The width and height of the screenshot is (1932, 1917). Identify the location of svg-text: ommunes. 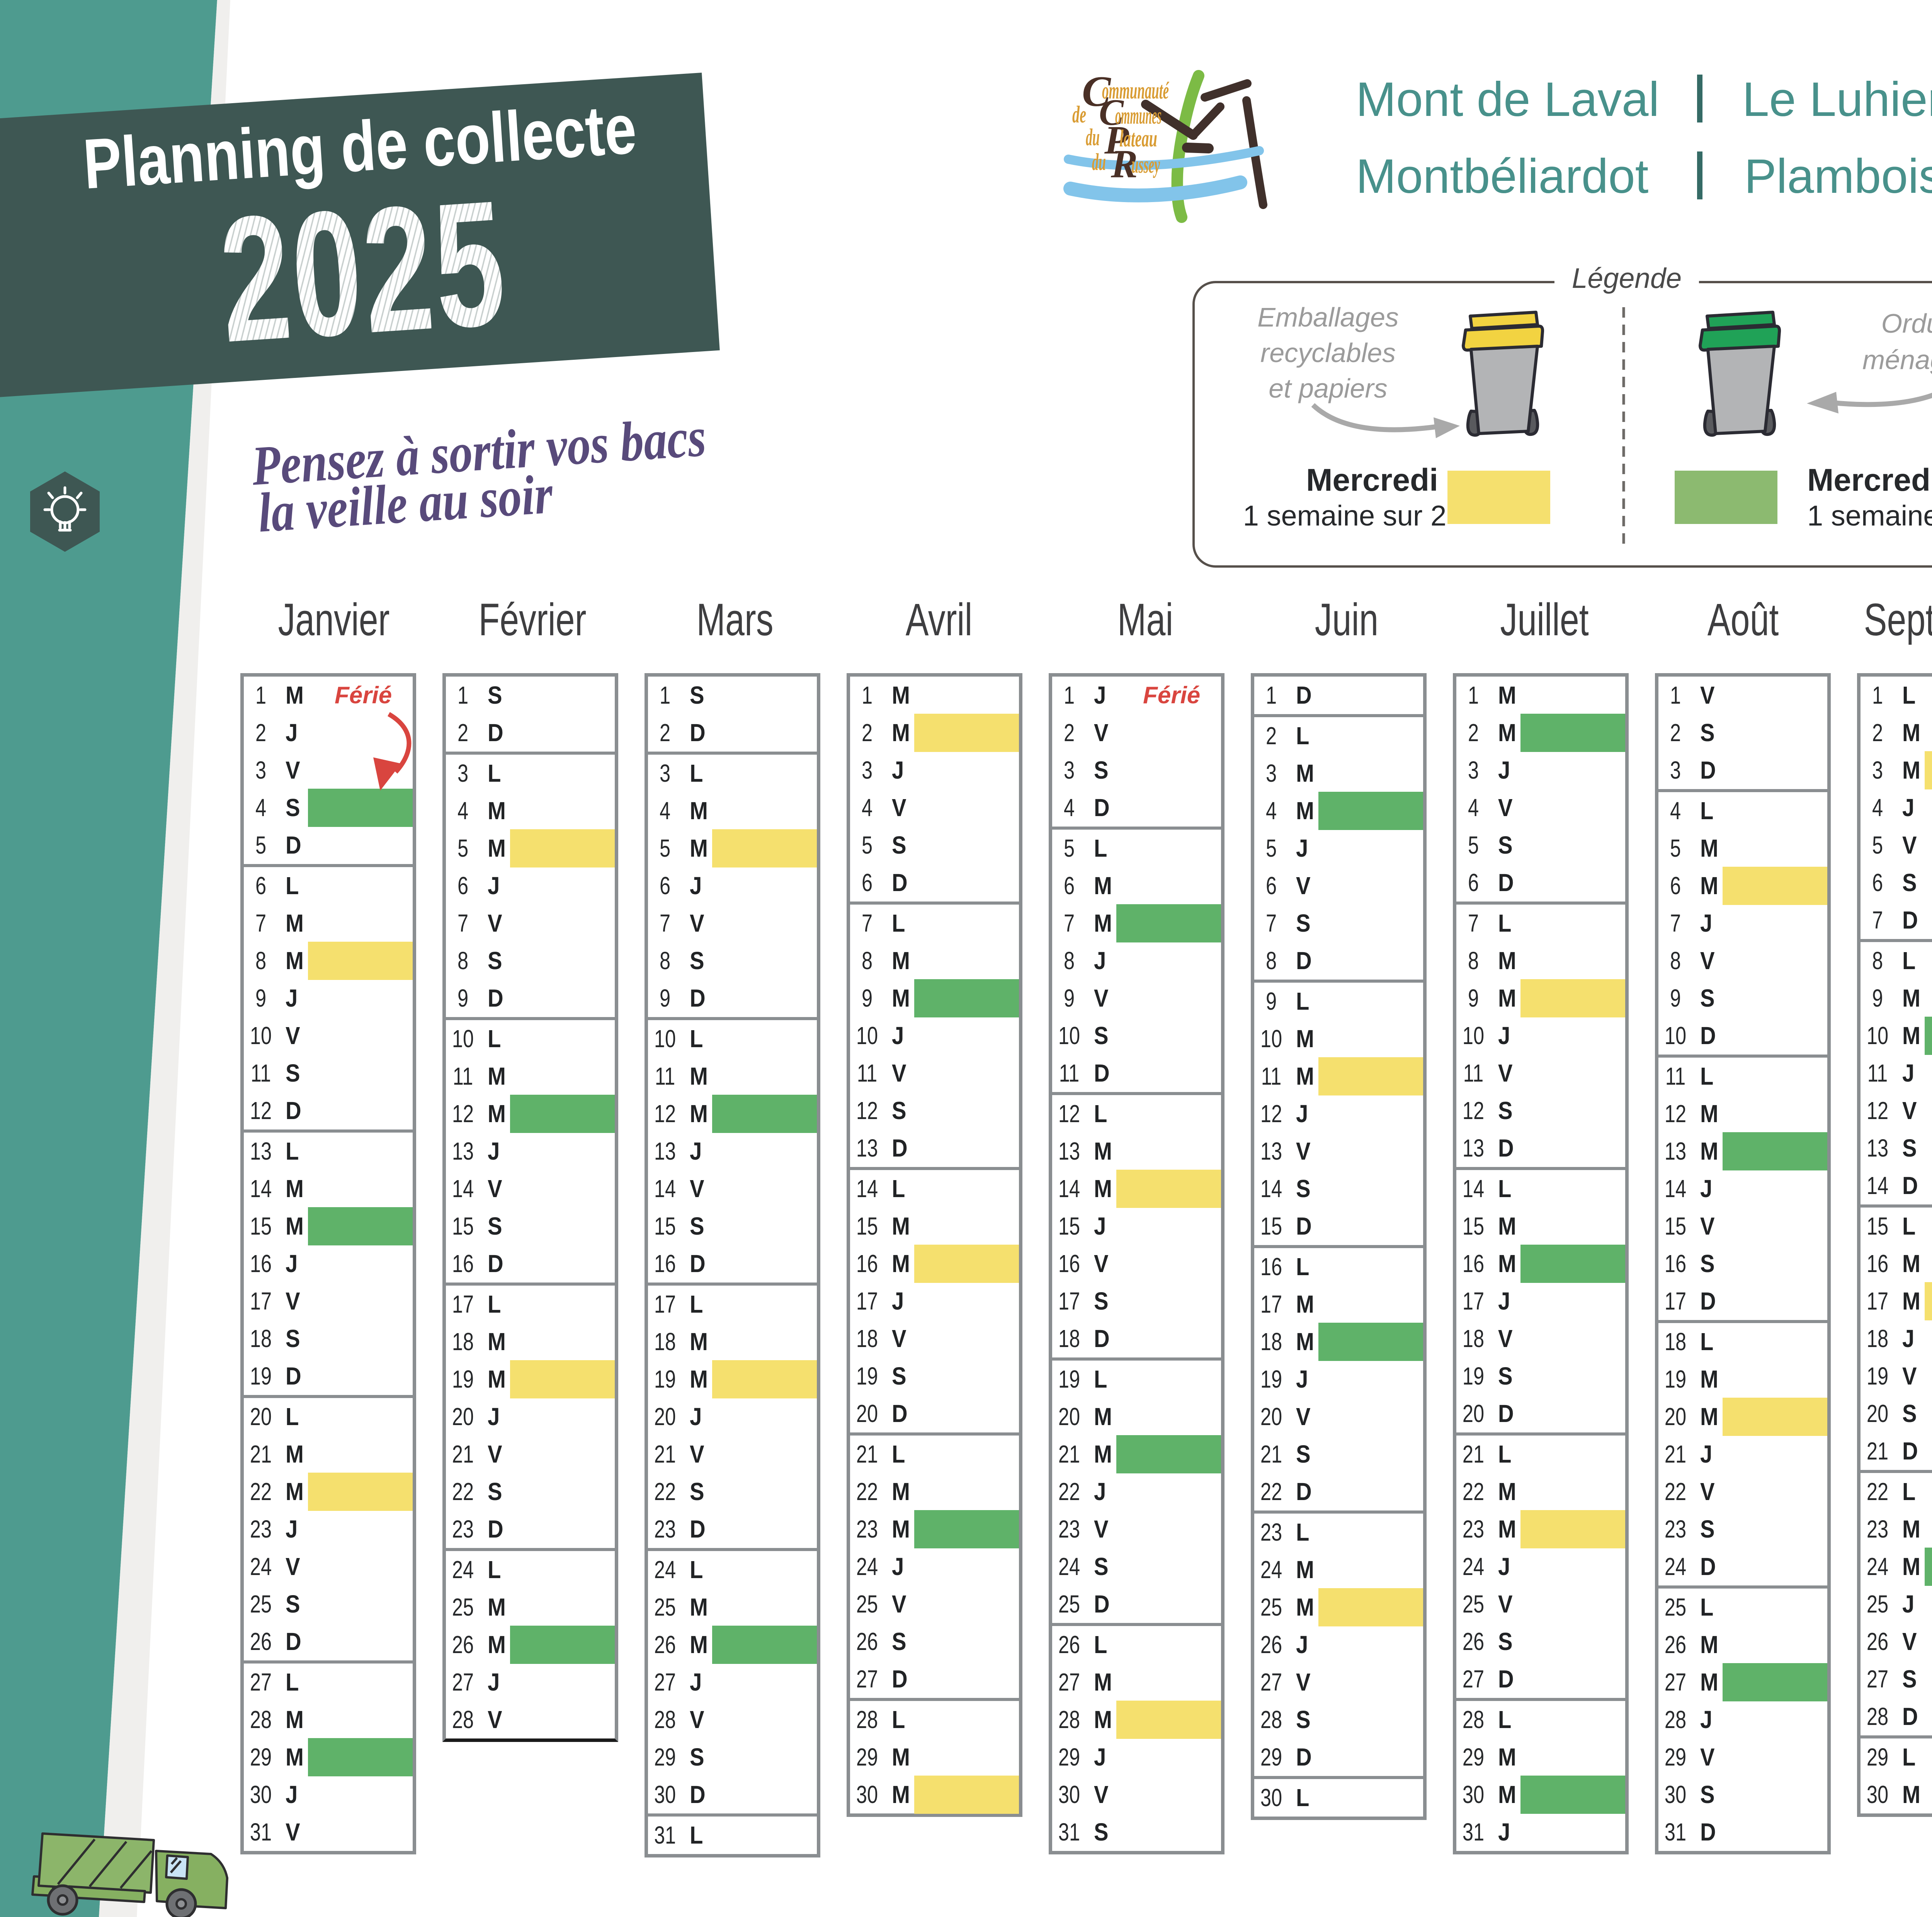
(1138, 116).